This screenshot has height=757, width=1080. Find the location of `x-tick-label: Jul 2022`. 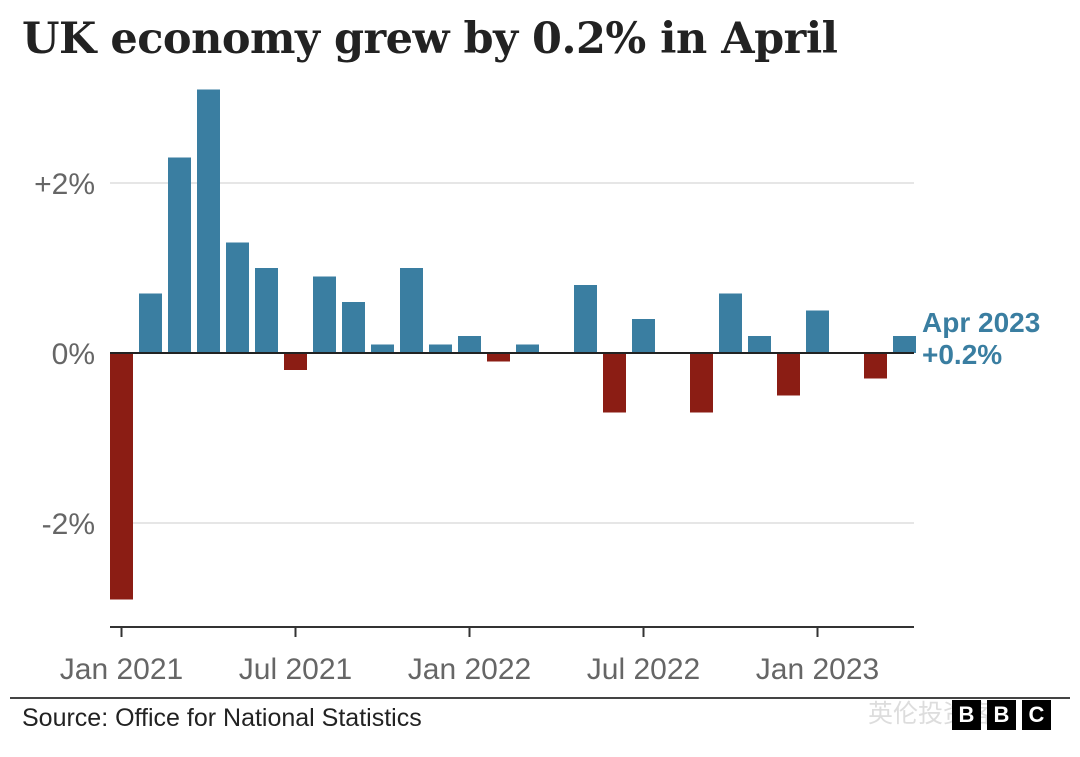

x-tick-label: Jul 2022 is located at coordinates (643, 669).